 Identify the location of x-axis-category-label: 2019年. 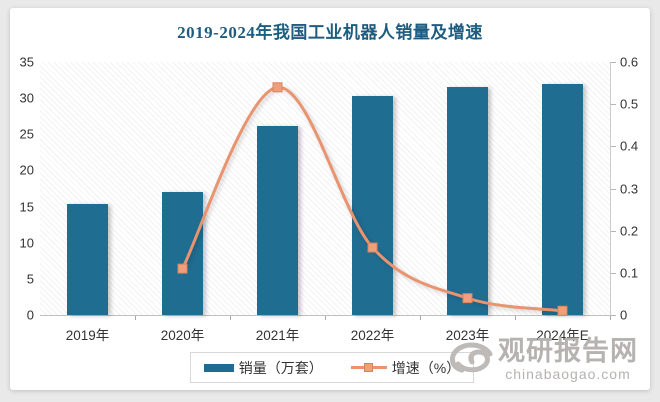
(87, 335).